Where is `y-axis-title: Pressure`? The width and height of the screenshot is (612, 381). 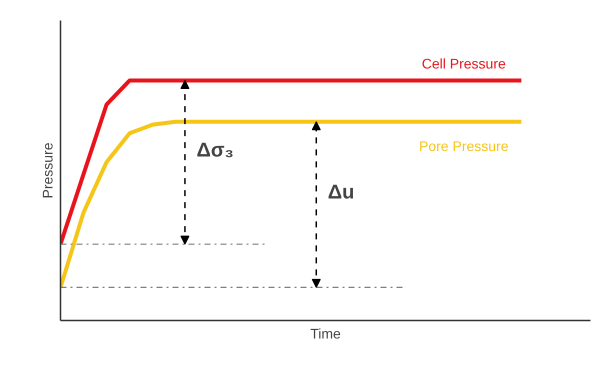
y-axis-title: Pressure is located at coordinates (48, 170).